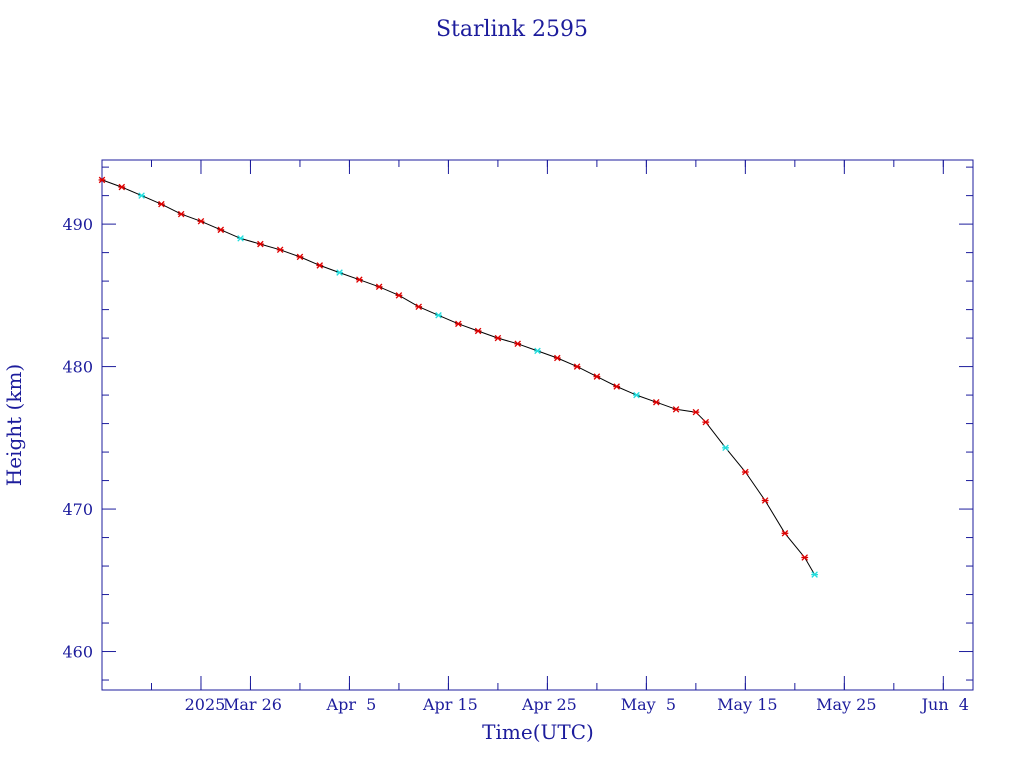 This screenshot has width=1024, height=773. Describe the element at coordinates (77, 652) in the screenshot. I see `y-tick-label: 460` at that location.